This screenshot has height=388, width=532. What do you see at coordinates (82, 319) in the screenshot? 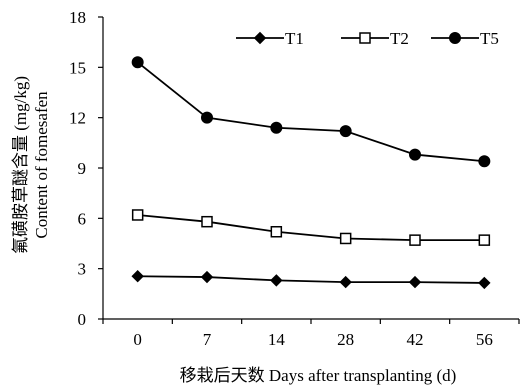
I see `y-tick-label: 0` at bounding box center [82, 319].